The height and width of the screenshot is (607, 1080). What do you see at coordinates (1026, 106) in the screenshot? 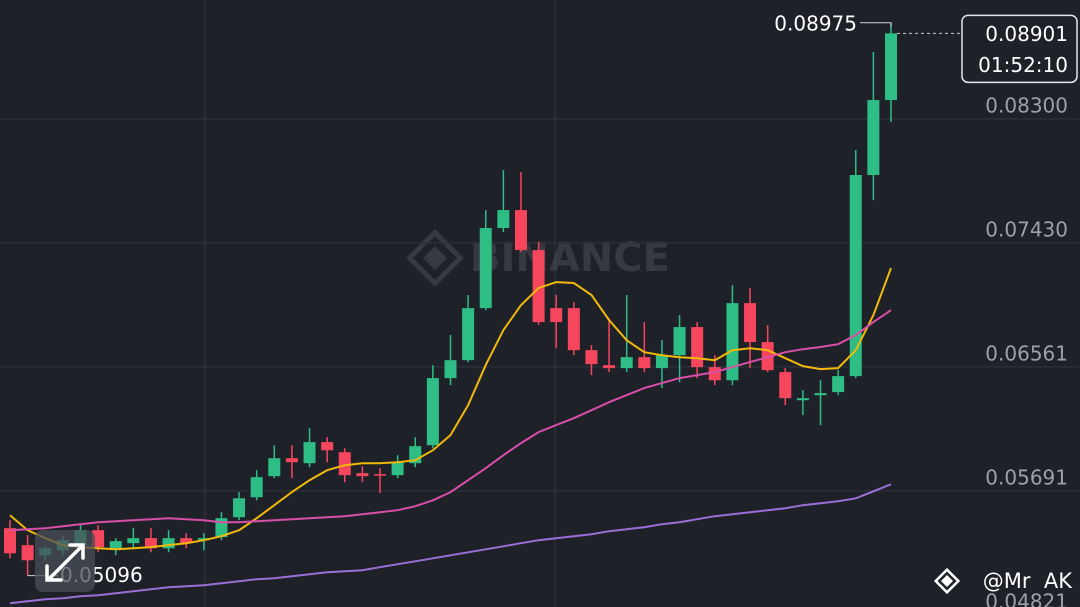
I see `y-tick-label: 0.08300` at bounding box center [1026, 106].